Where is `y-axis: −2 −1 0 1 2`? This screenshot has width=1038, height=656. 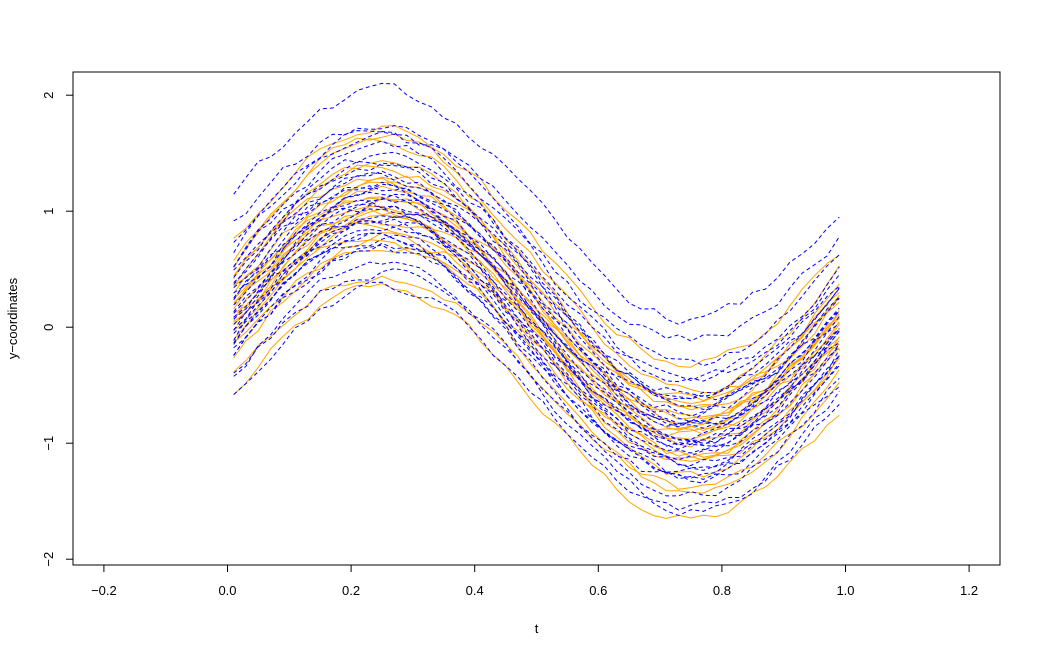
y-axis: −2 −1 0 1 2 is located at coordinates (57, 329).